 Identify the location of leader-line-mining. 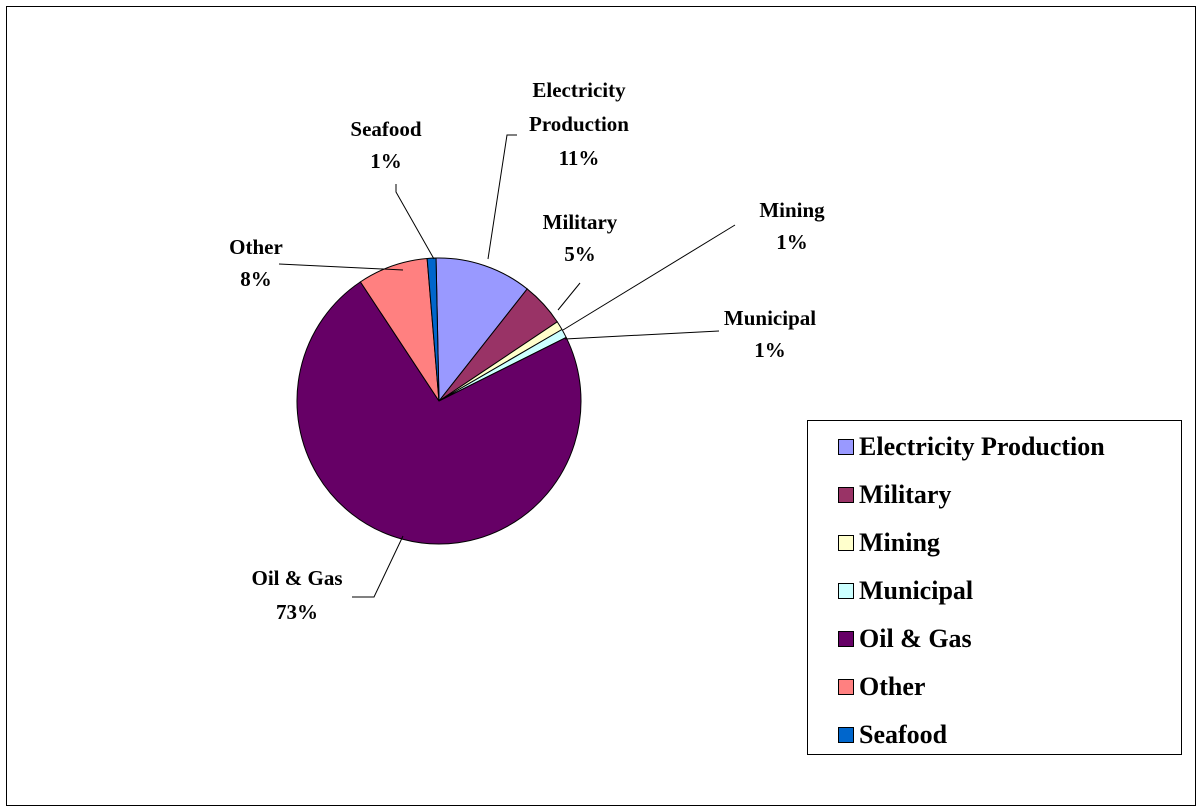
(649, 277).